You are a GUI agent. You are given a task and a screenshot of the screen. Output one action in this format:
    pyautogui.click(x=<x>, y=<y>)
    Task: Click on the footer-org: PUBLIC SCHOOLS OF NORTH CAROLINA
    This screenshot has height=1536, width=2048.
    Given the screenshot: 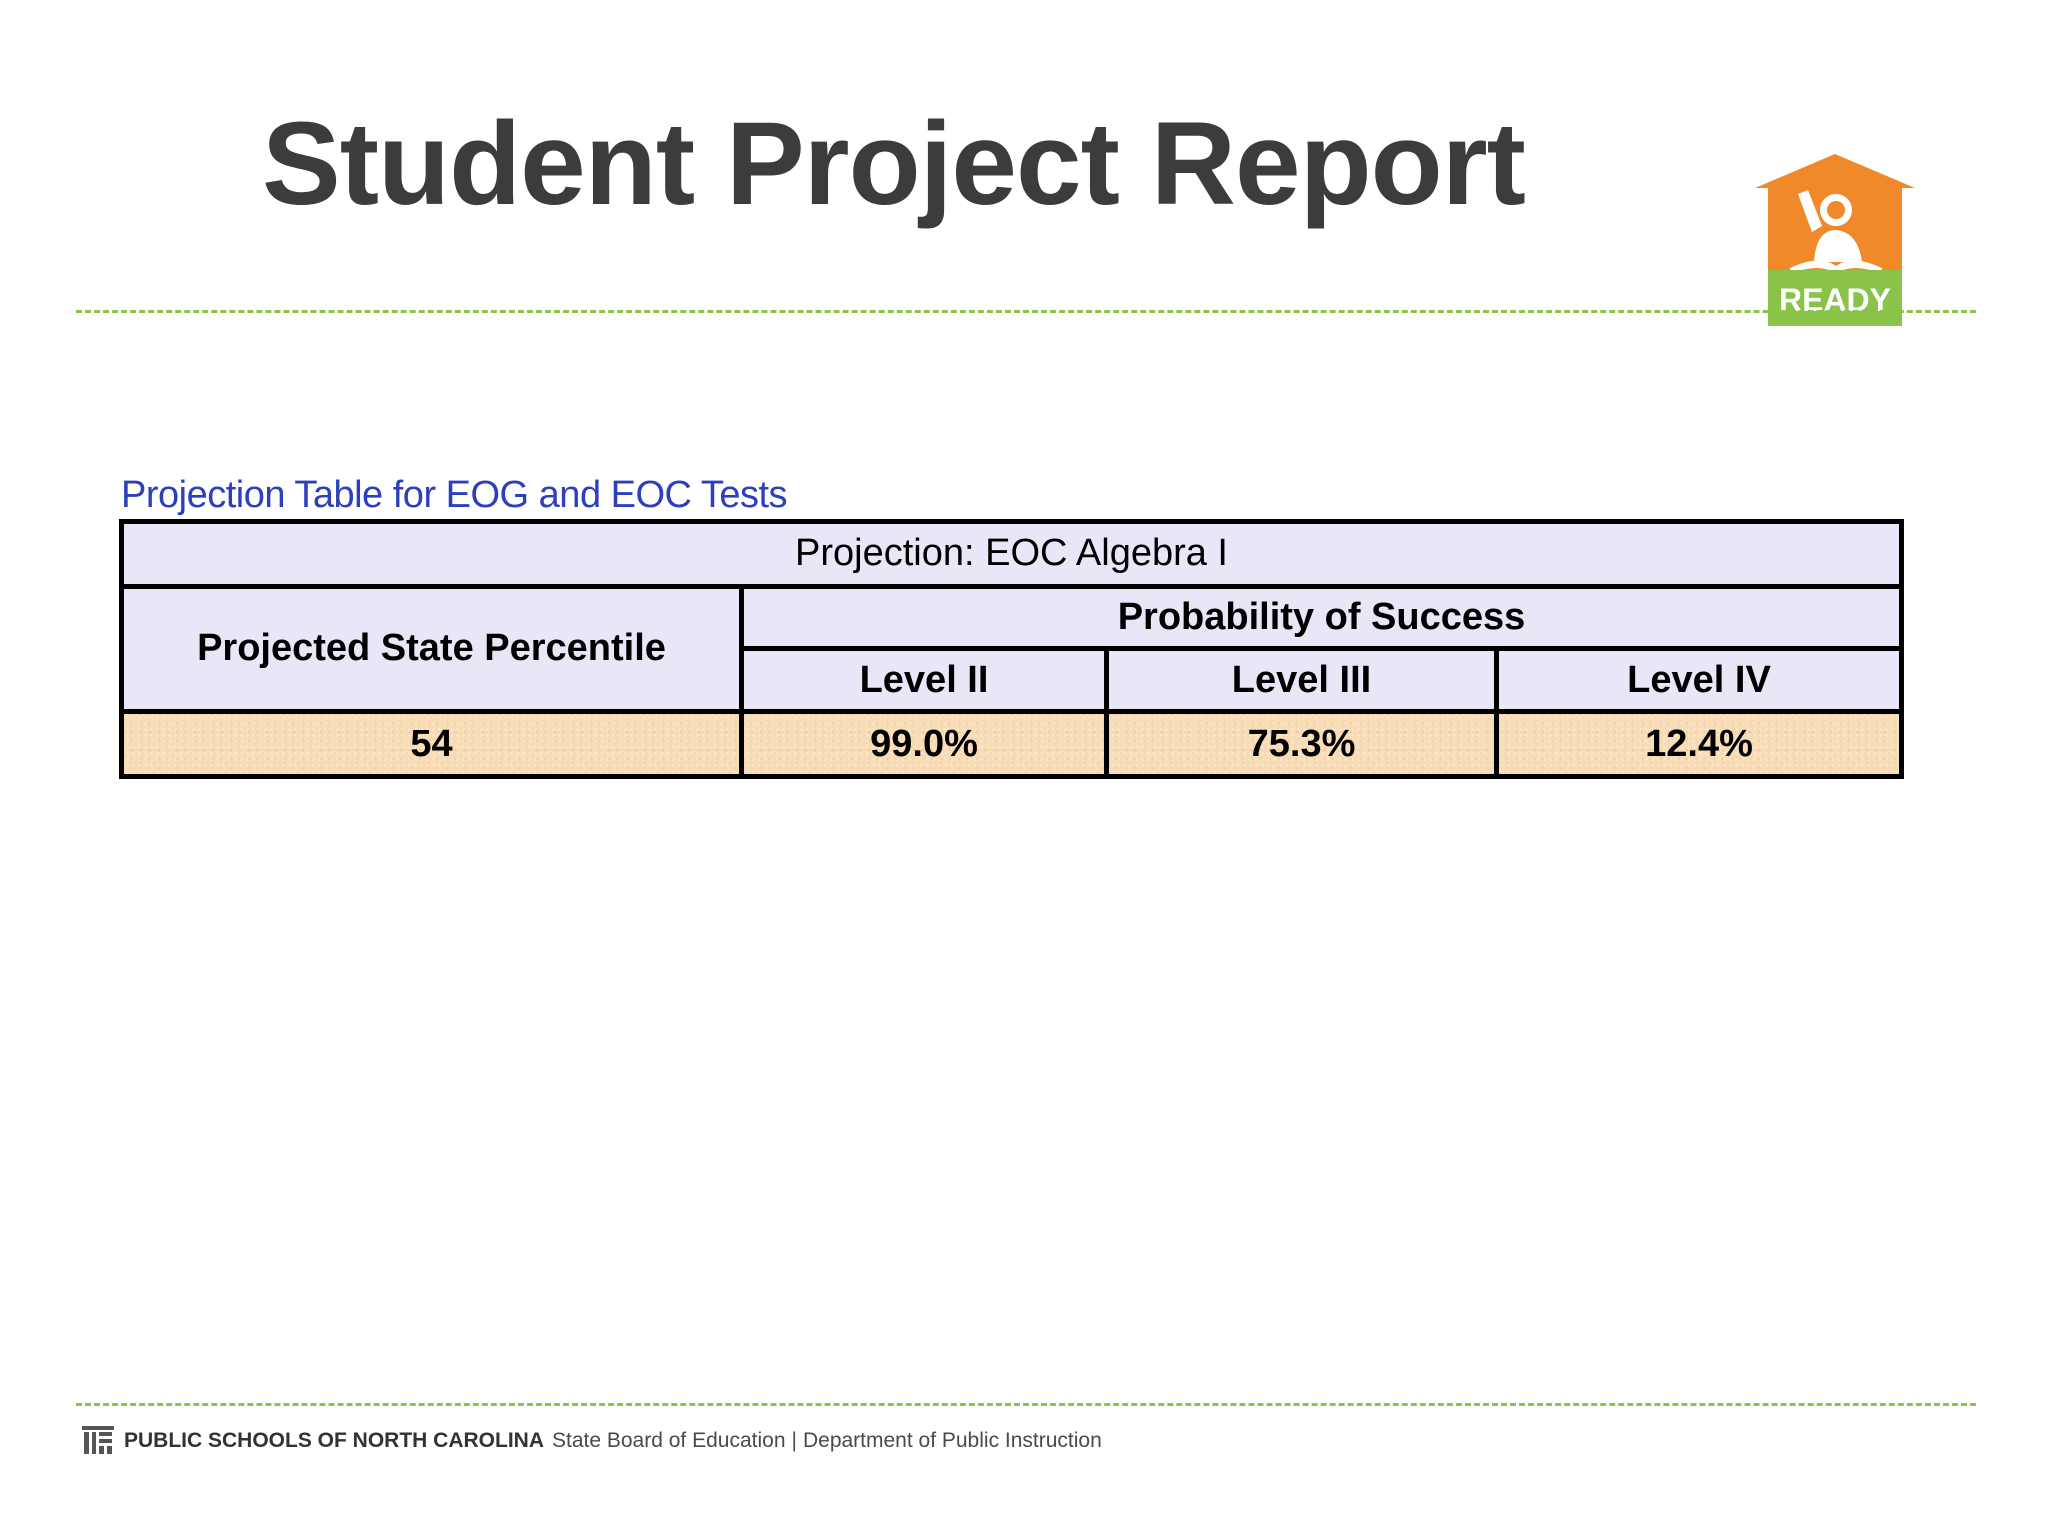 What is the action you would take?
    pyautogui.click(x=334, y=1440)
    